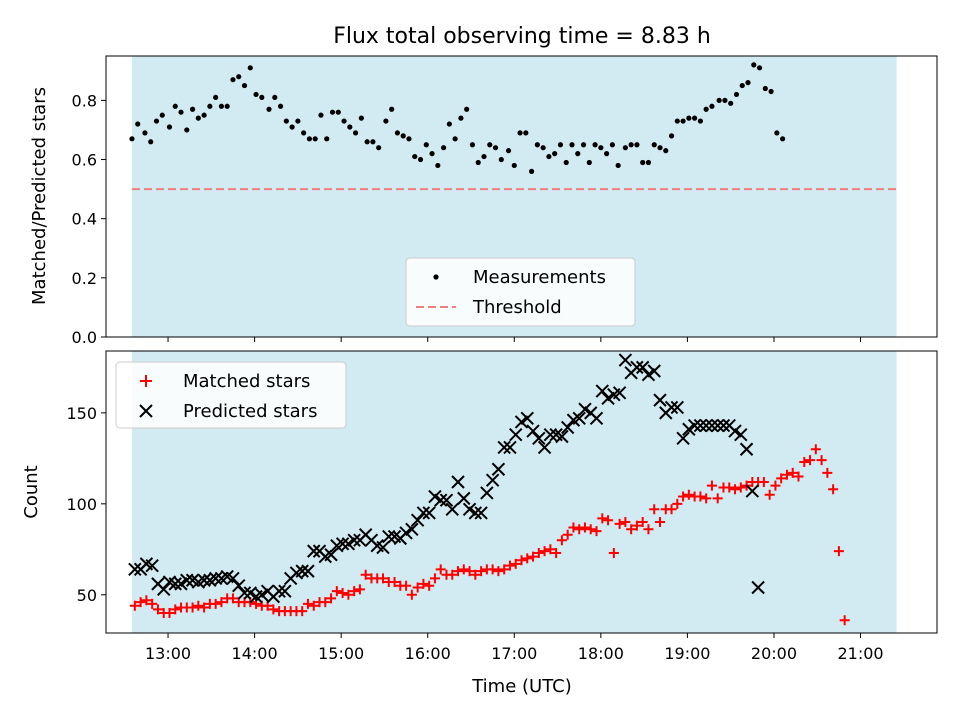 The height and width of the screenshot is (724, 960). Describe the element at coordinates (87, 595) in the screenshot. I see `y-tick-label: 50` at that location.